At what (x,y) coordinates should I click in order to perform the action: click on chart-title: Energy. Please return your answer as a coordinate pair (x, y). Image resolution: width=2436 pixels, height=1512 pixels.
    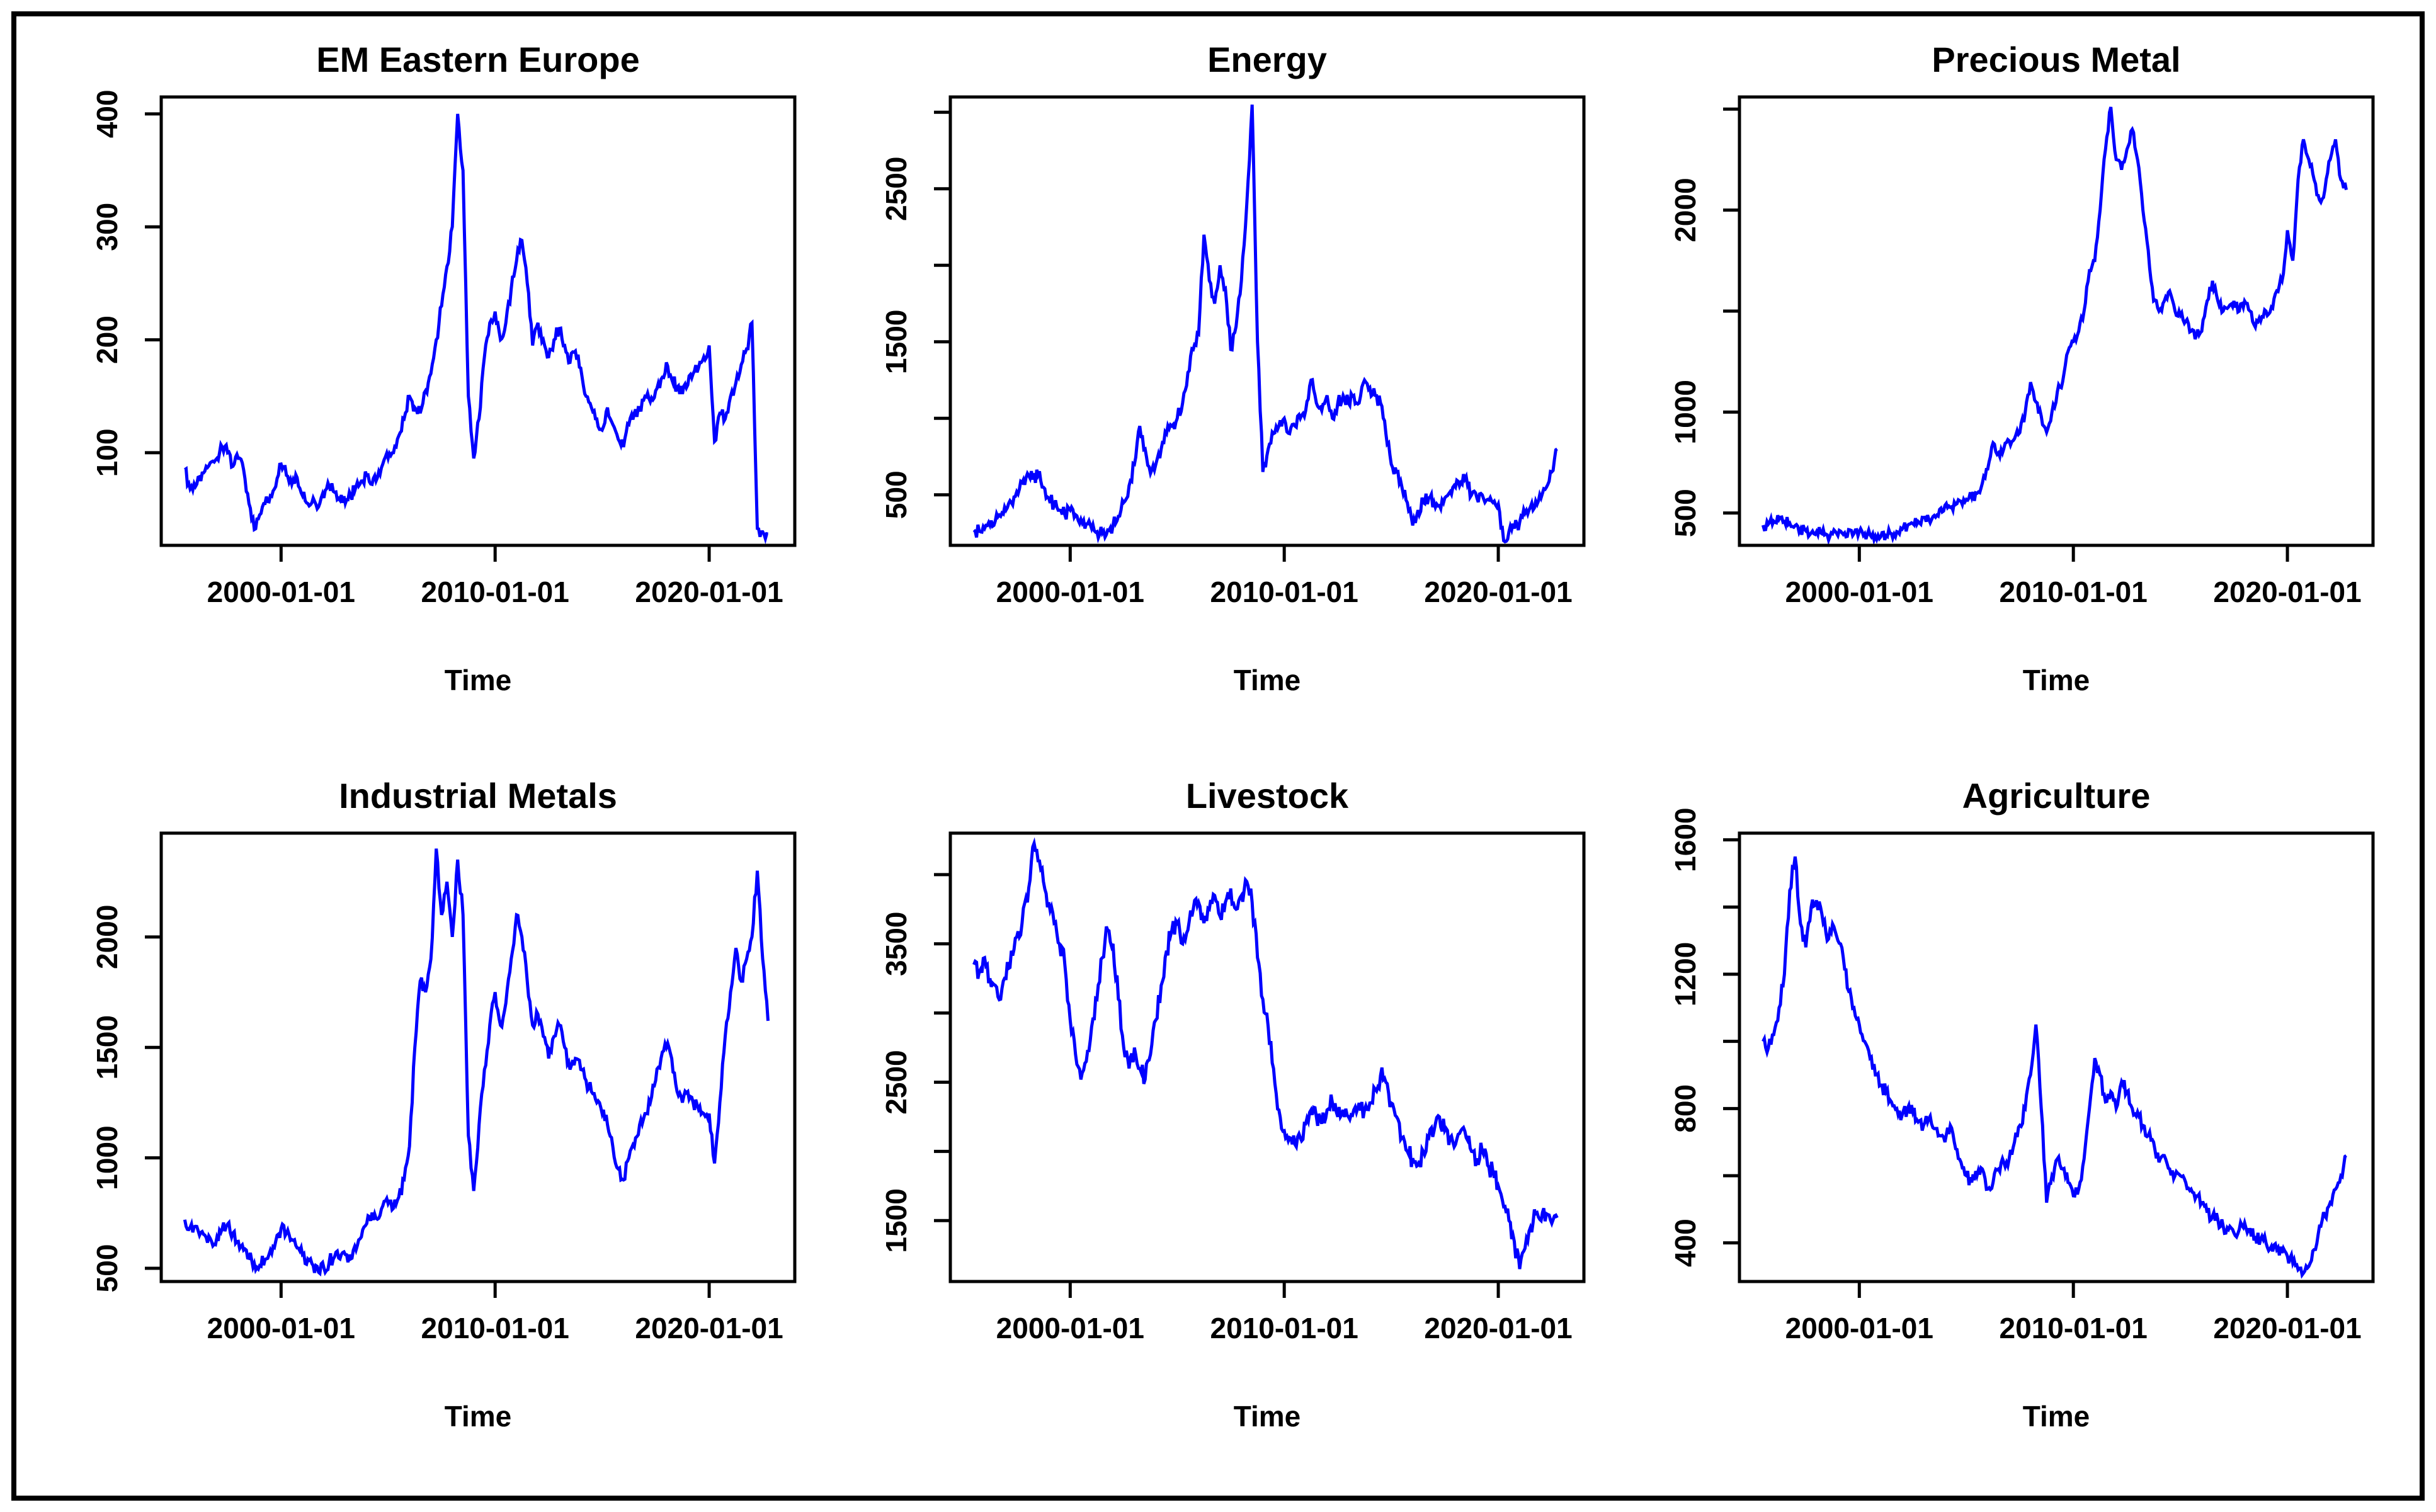
    Looking at the image, I should click on (1267, 61).